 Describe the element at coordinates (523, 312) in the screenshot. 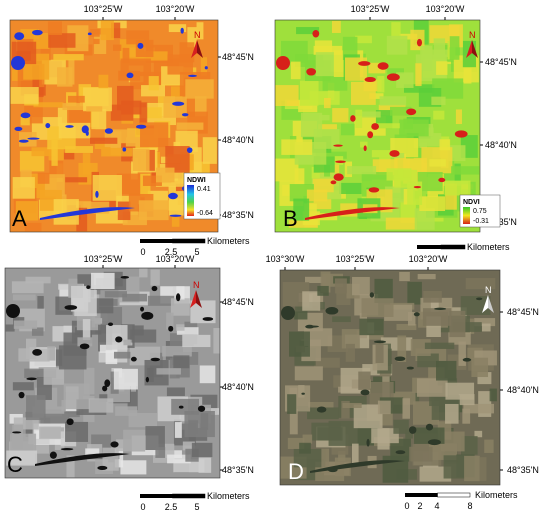

I see `latitude-label: 48°45'N` at that location.